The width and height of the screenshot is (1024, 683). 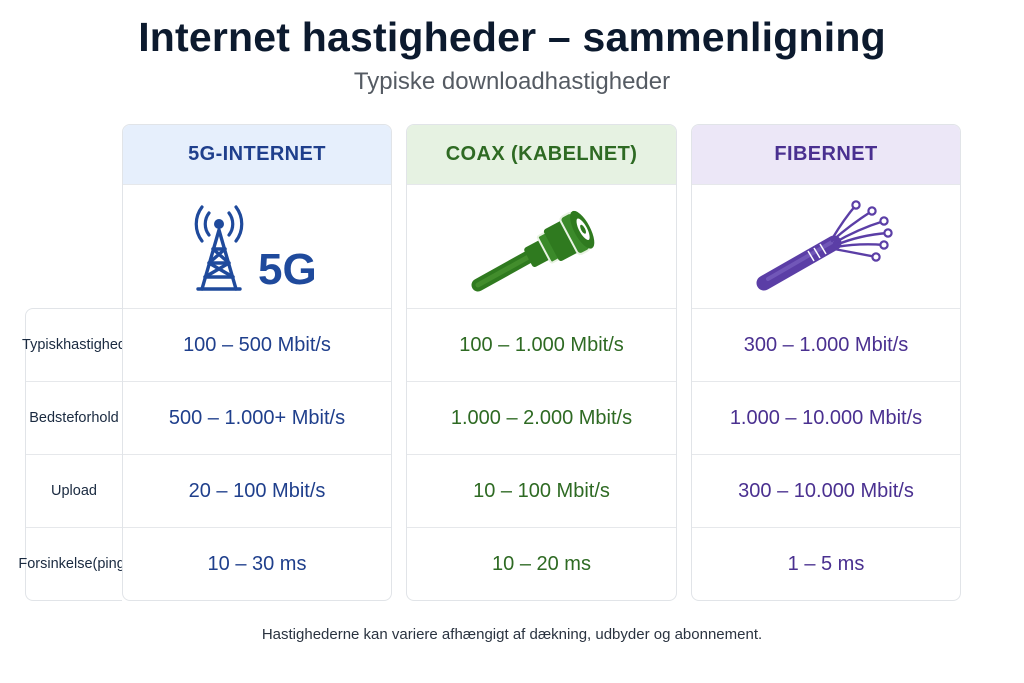 I want to click on row-label-best: Bedste forhold, so click(x=74, y=418).